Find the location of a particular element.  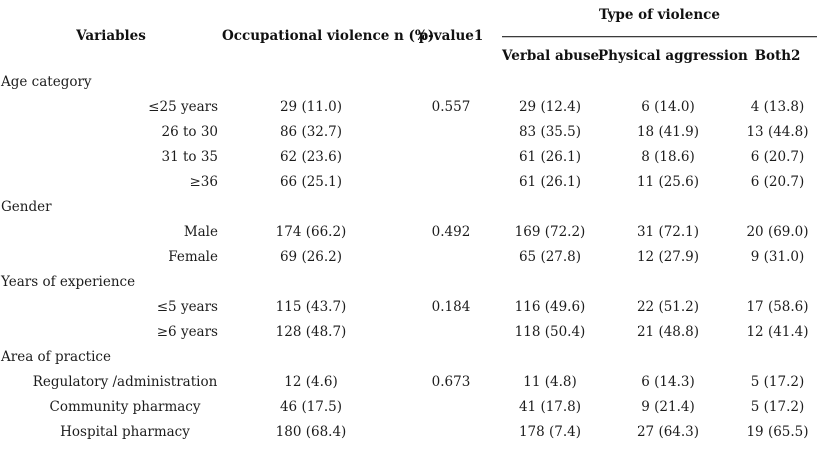

cell-occupational-violence: 62 (23.6) is located at coordinates (311, 157).